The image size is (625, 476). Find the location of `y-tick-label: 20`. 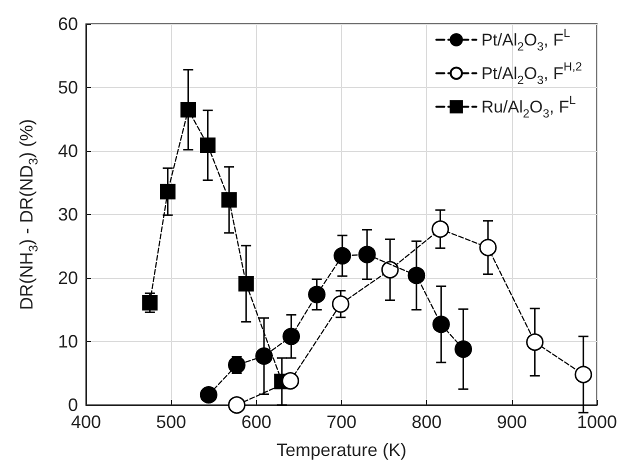

y-tick-label: 20 is located at coordinates (68, 278).